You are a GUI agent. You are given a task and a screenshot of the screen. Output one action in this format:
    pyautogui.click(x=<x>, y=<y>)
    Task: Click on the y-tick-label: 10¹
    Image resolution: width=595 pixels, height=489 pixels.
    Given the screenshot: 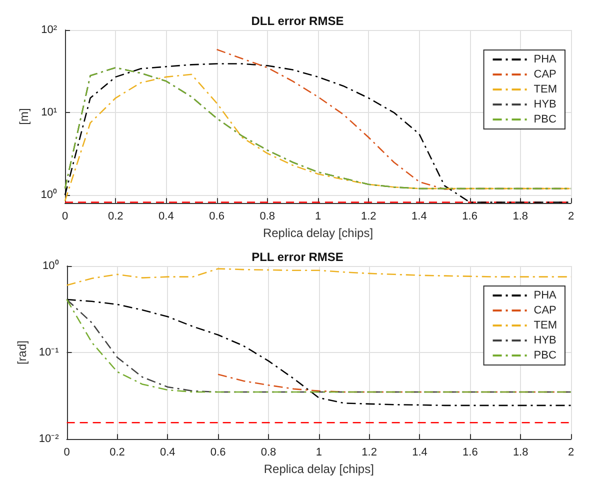 What is the action you would take?
    pyautogui.click(x=49, y=112)
    